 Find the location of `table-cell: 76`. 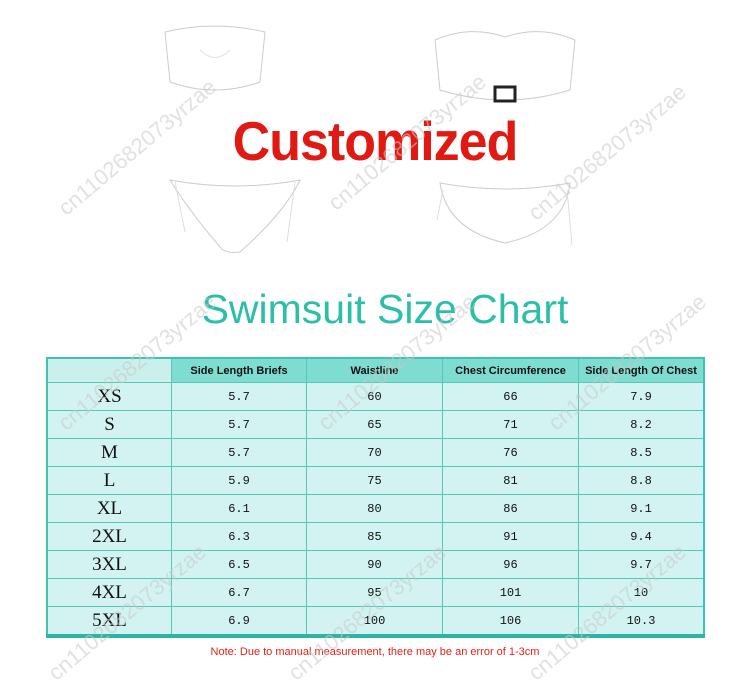

table-cell: 76 is located at coordinates (510, 452).